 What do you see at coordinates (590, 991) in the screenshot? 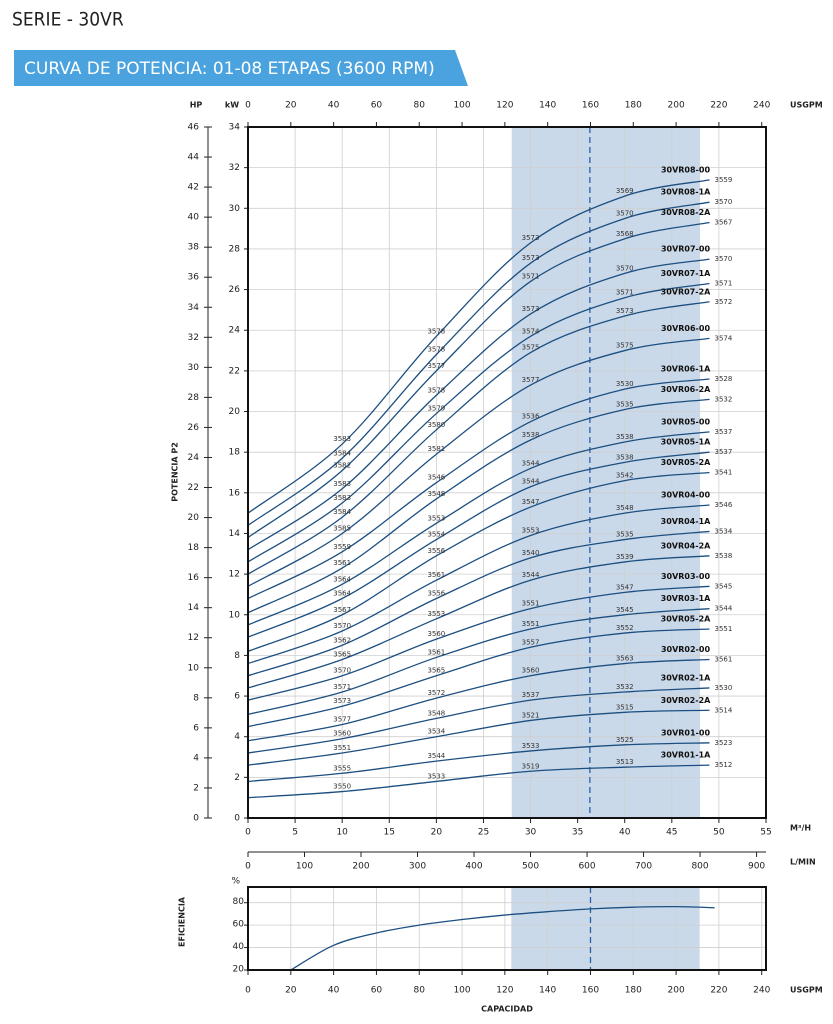
I see `x-tick-label: 160` at bounding box center [590, 991].